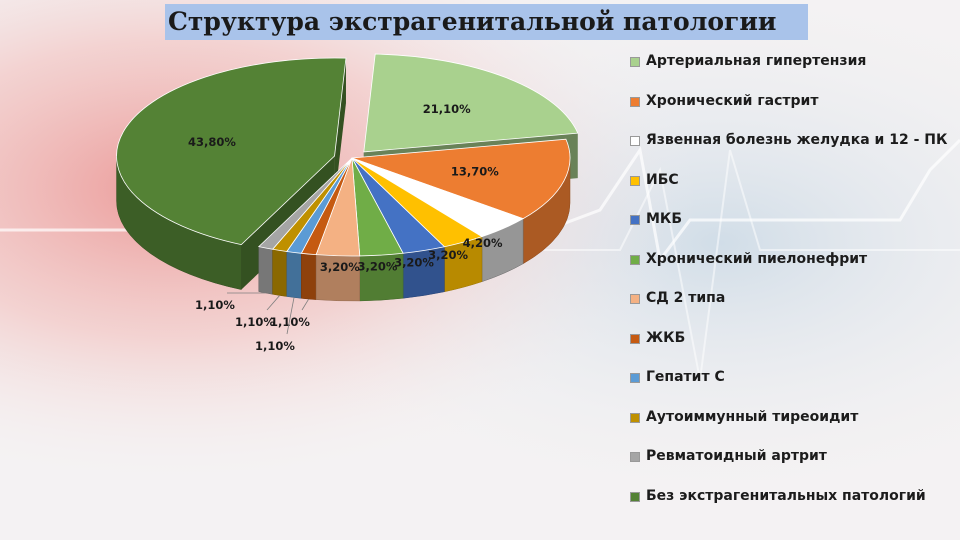  I want to click on legend-label: ИБС, so click(662, 179).